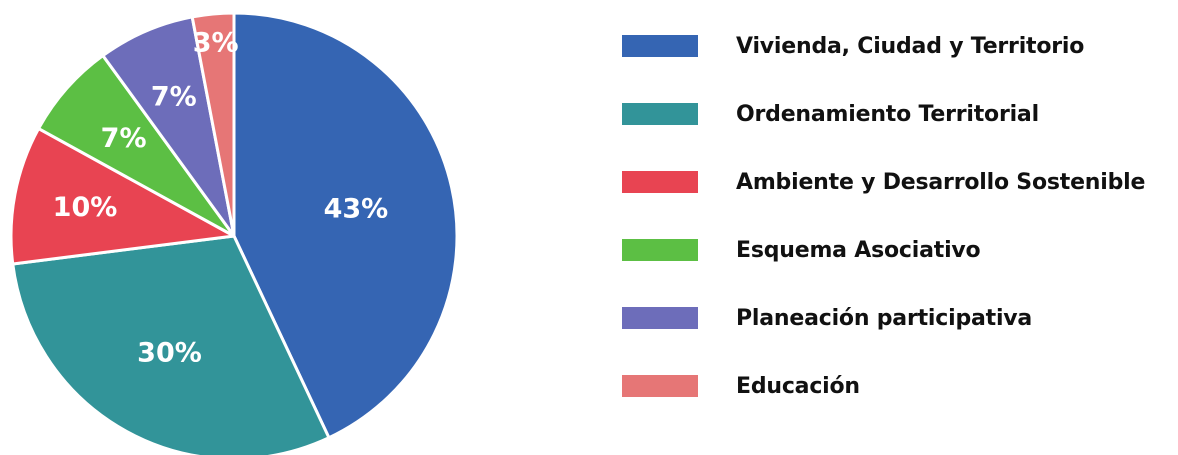  I want to click on legend-label: Planeación participativa, so click(884, 318).